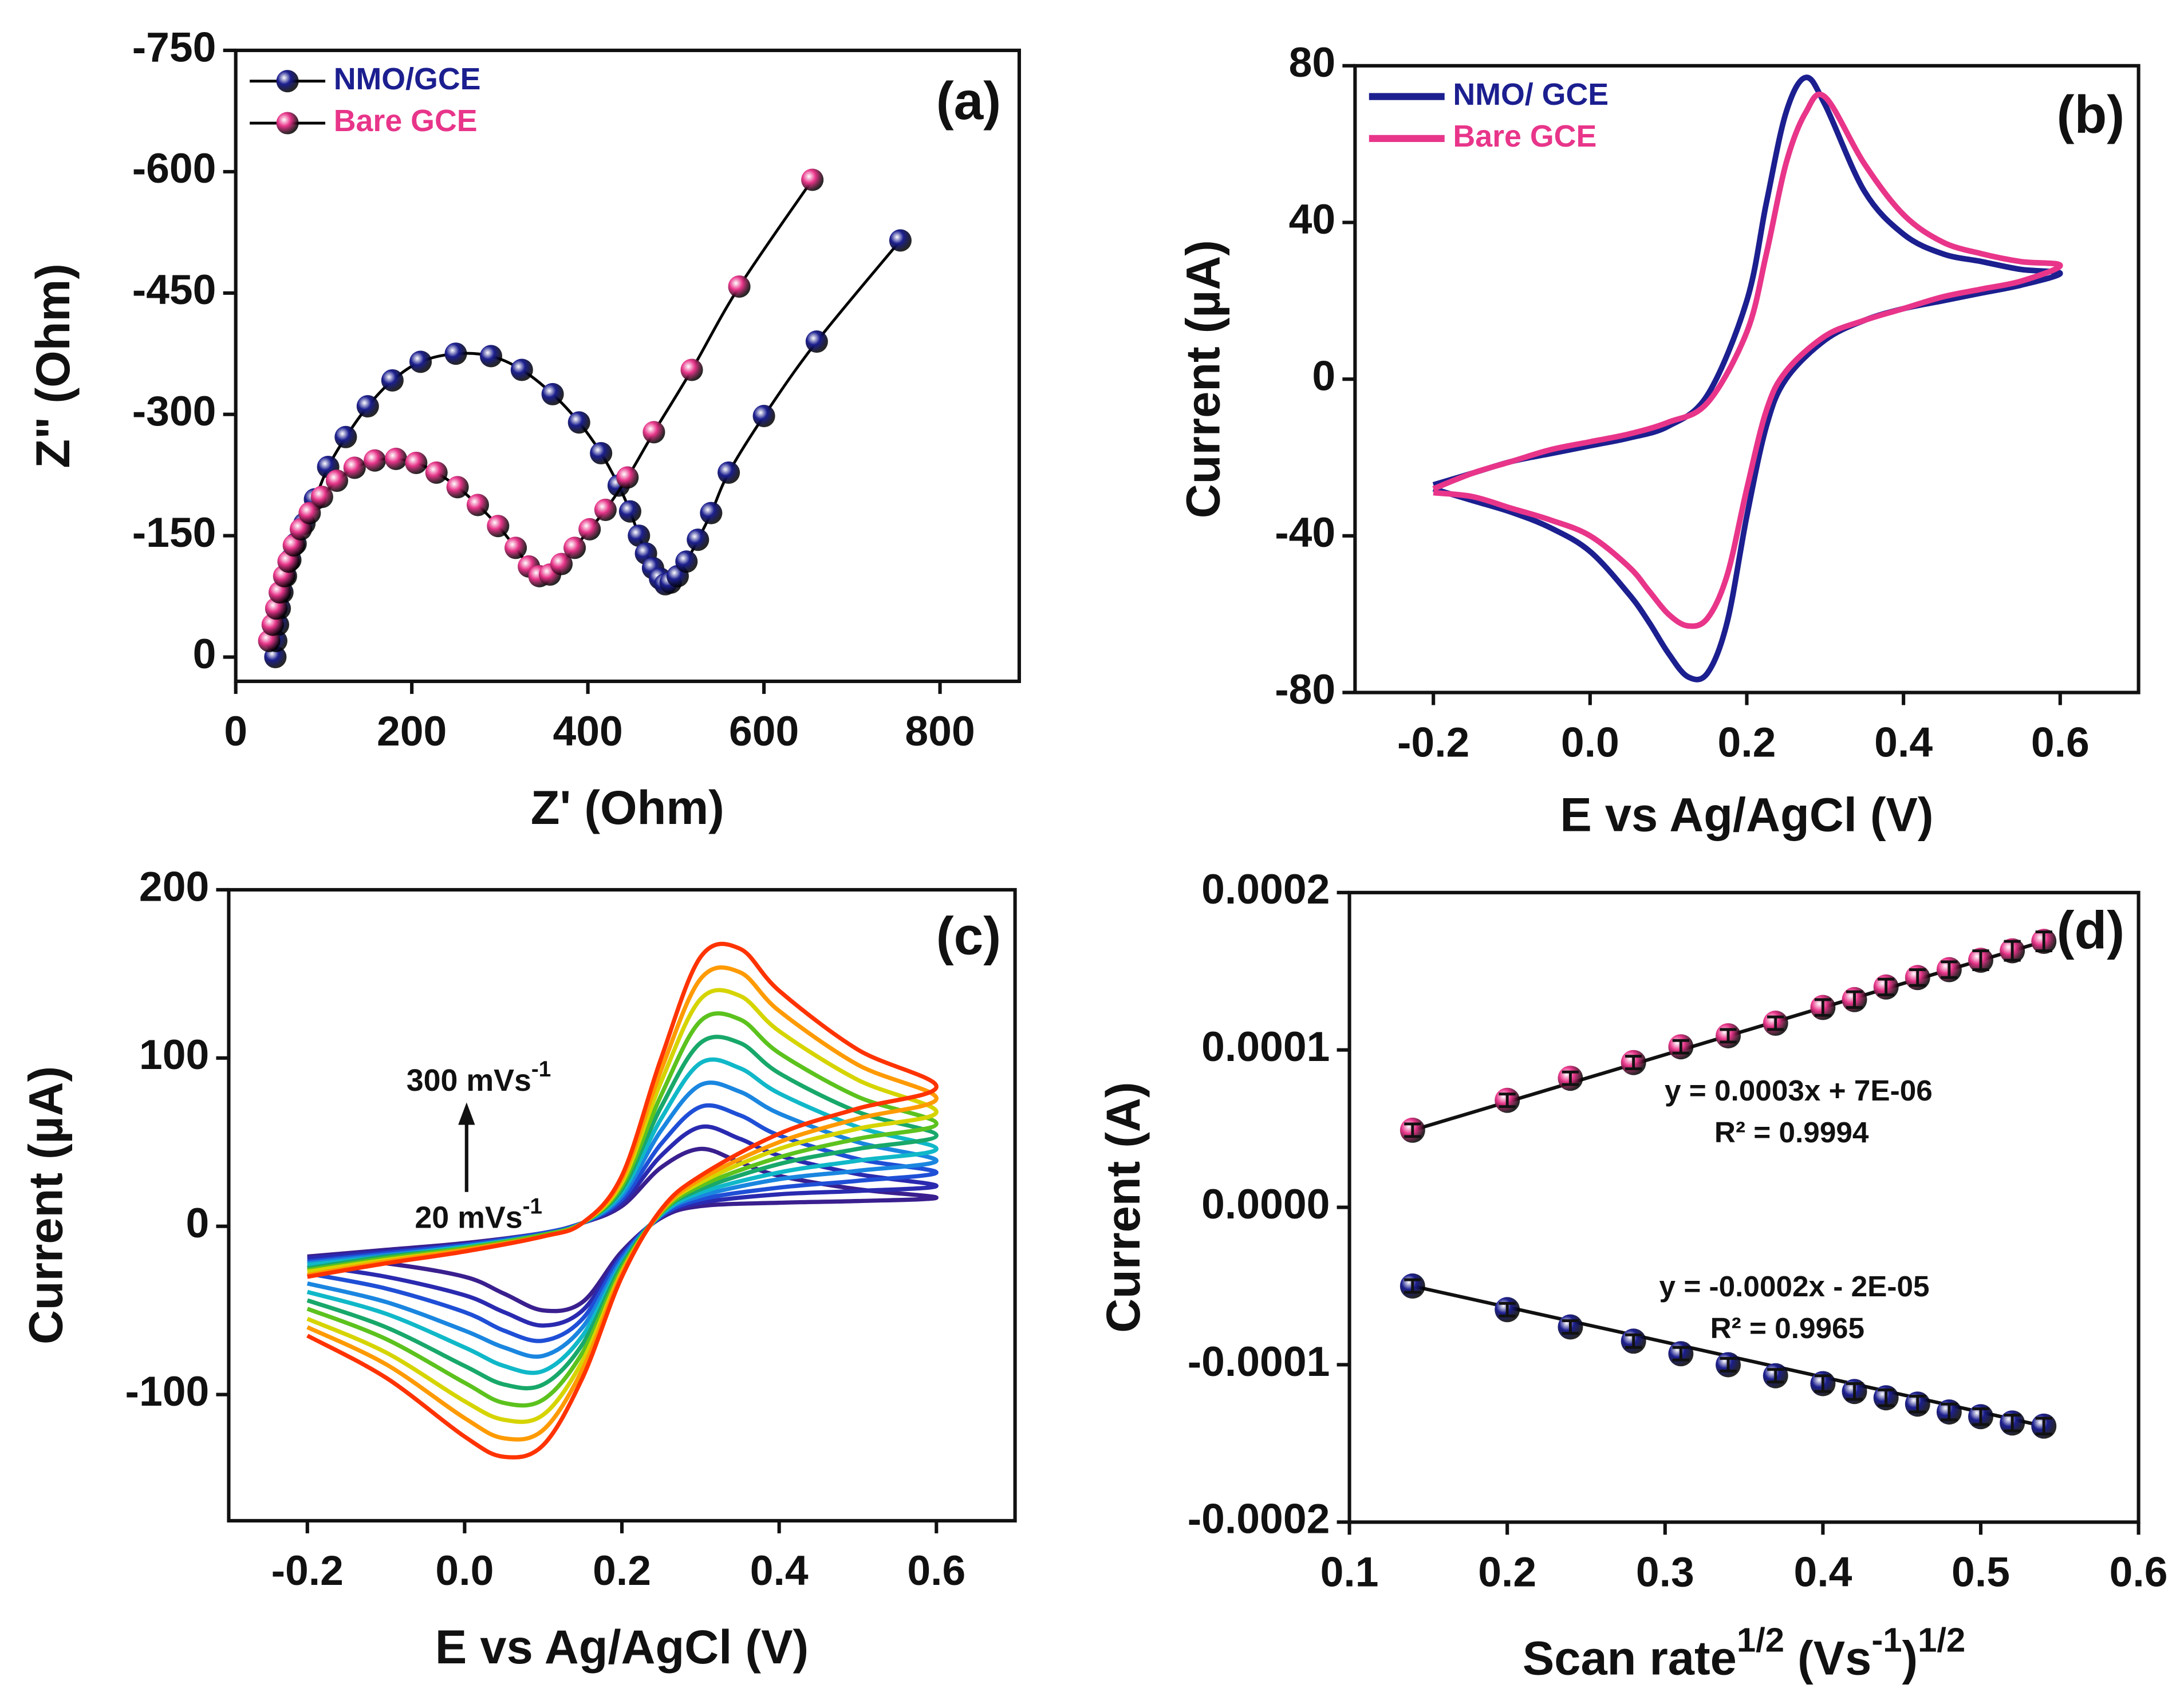 The width and height of the screenshot is (2184, 1704). I want to click on annotation: 300 mVs-1, so click(479, 1077).